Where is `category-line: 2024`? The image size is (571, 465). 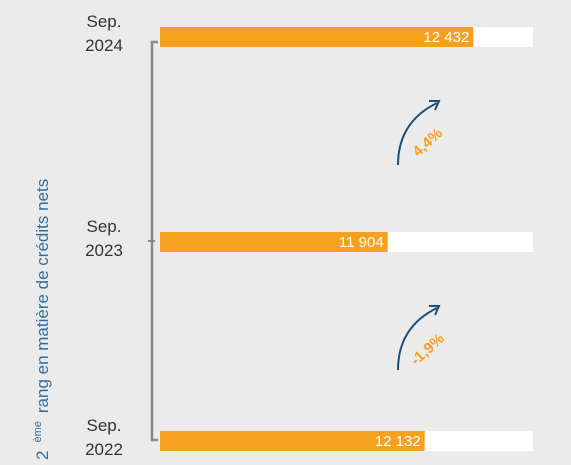
category-line: 2024 is located at coordinates (104, 45).